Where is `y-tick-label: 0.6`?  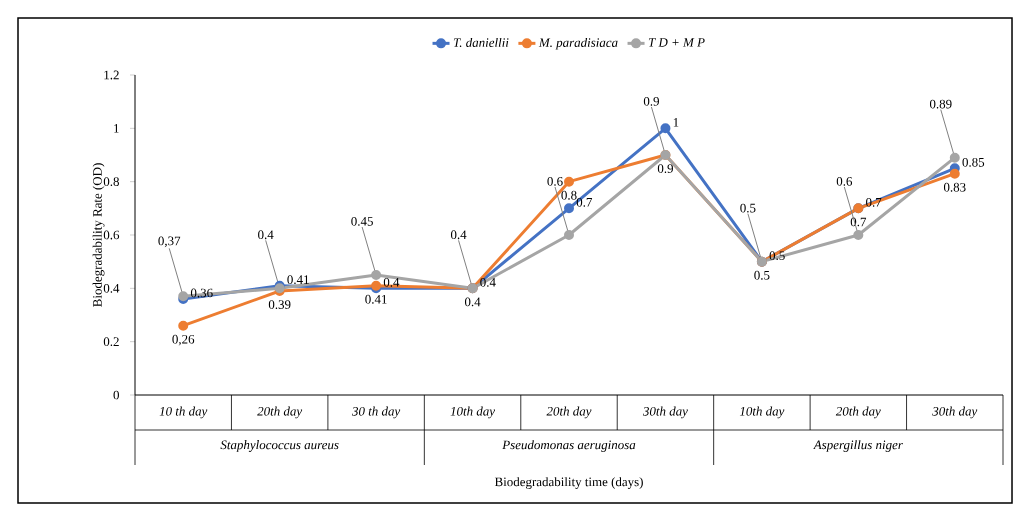
y-tick-label: 0.6 is located at coordinates (111, 235).